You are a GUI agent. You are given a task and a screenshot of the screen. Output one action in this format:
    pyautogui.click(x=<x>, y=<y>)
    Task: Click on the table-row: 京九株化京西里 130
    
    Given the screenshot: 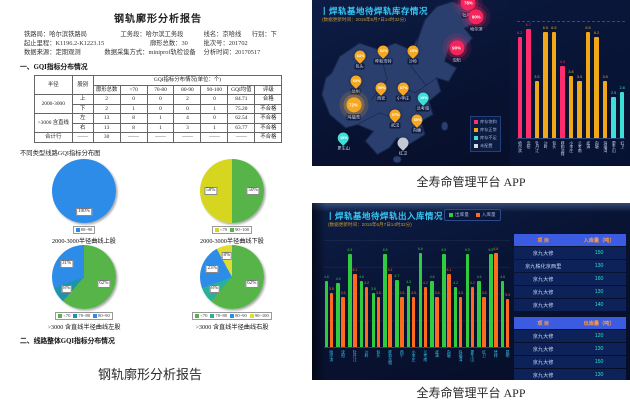 What is the action you would take?
    pyautogui.click(x=570, y=266)
    